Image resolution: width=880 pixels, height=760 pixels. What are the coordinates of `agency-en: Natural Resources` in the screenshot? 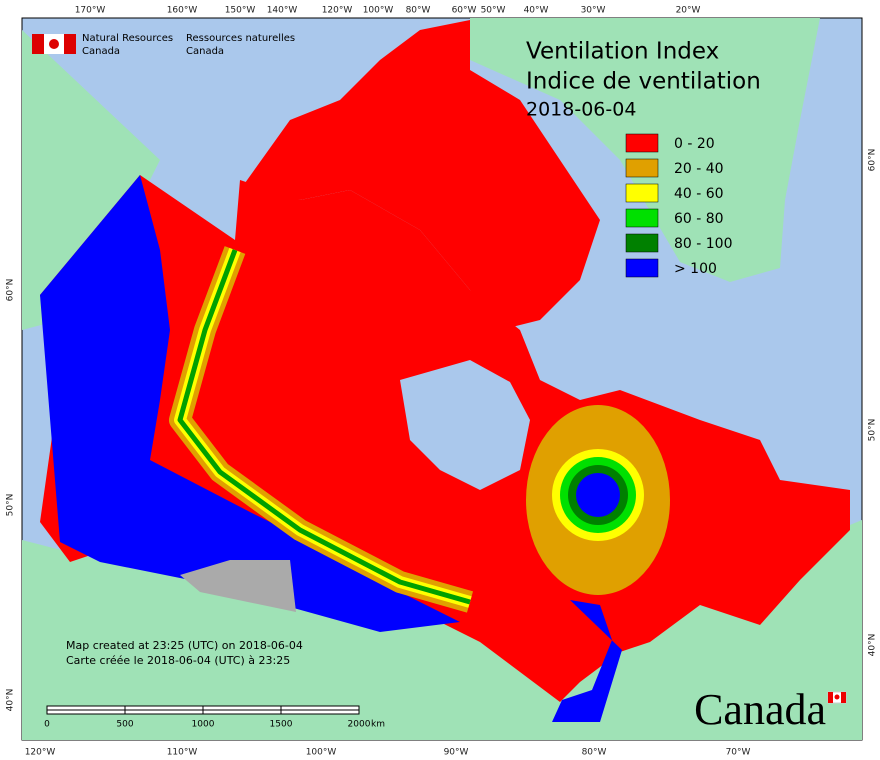 It's located at (127, 38).